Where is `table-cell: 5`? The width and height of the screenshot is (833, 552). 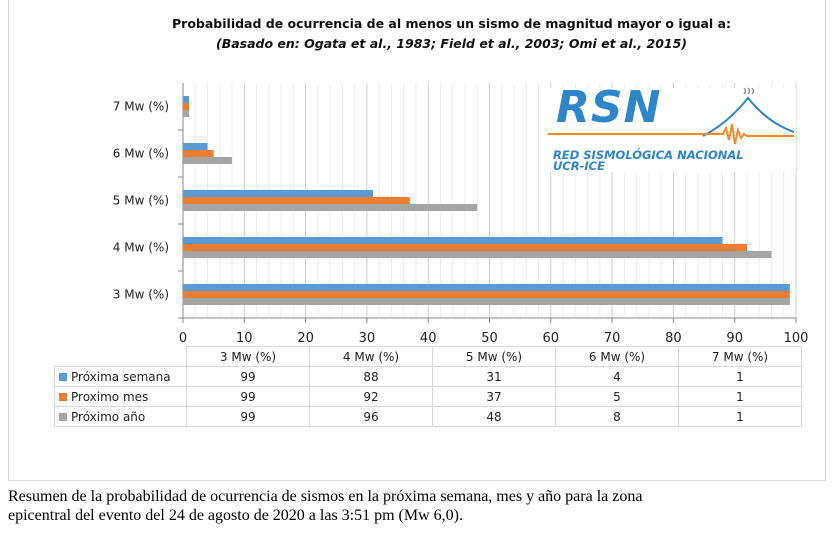 table-cell: 5 is located at coordinates (617, 396).